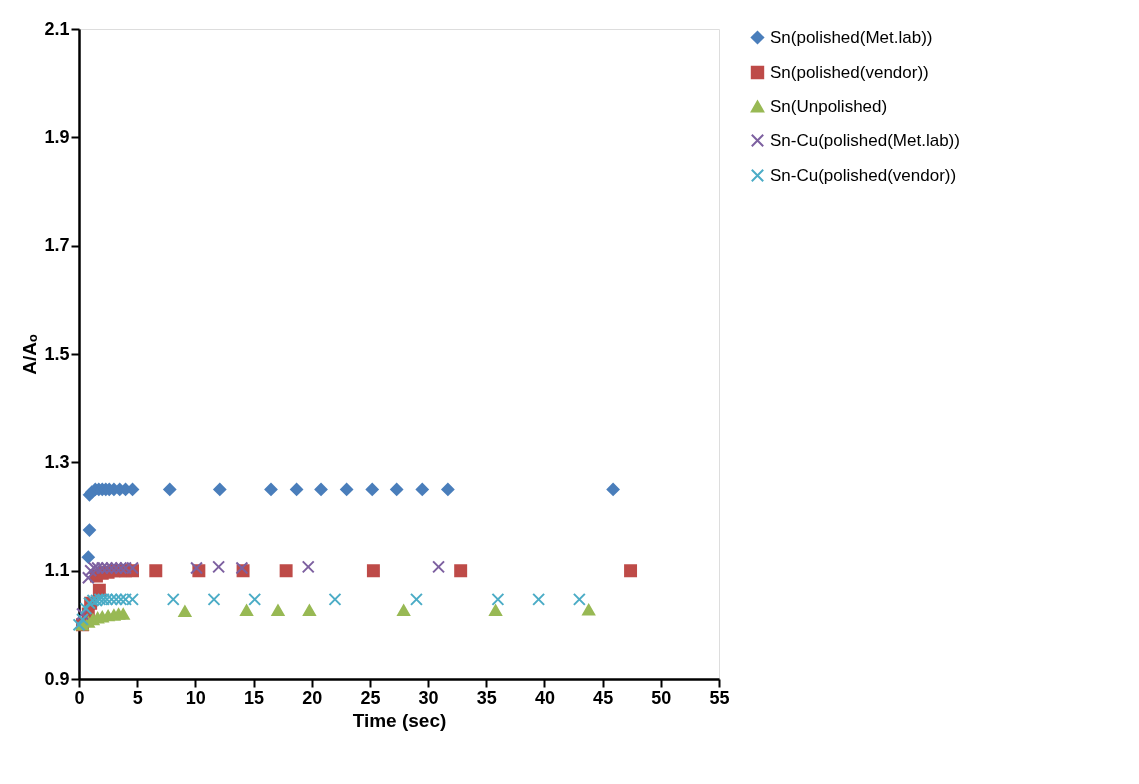  What do you see at coordinates (544, 697) in the screenshot?
I see `x-tick-label: 40` at bounding box center [544, 697].